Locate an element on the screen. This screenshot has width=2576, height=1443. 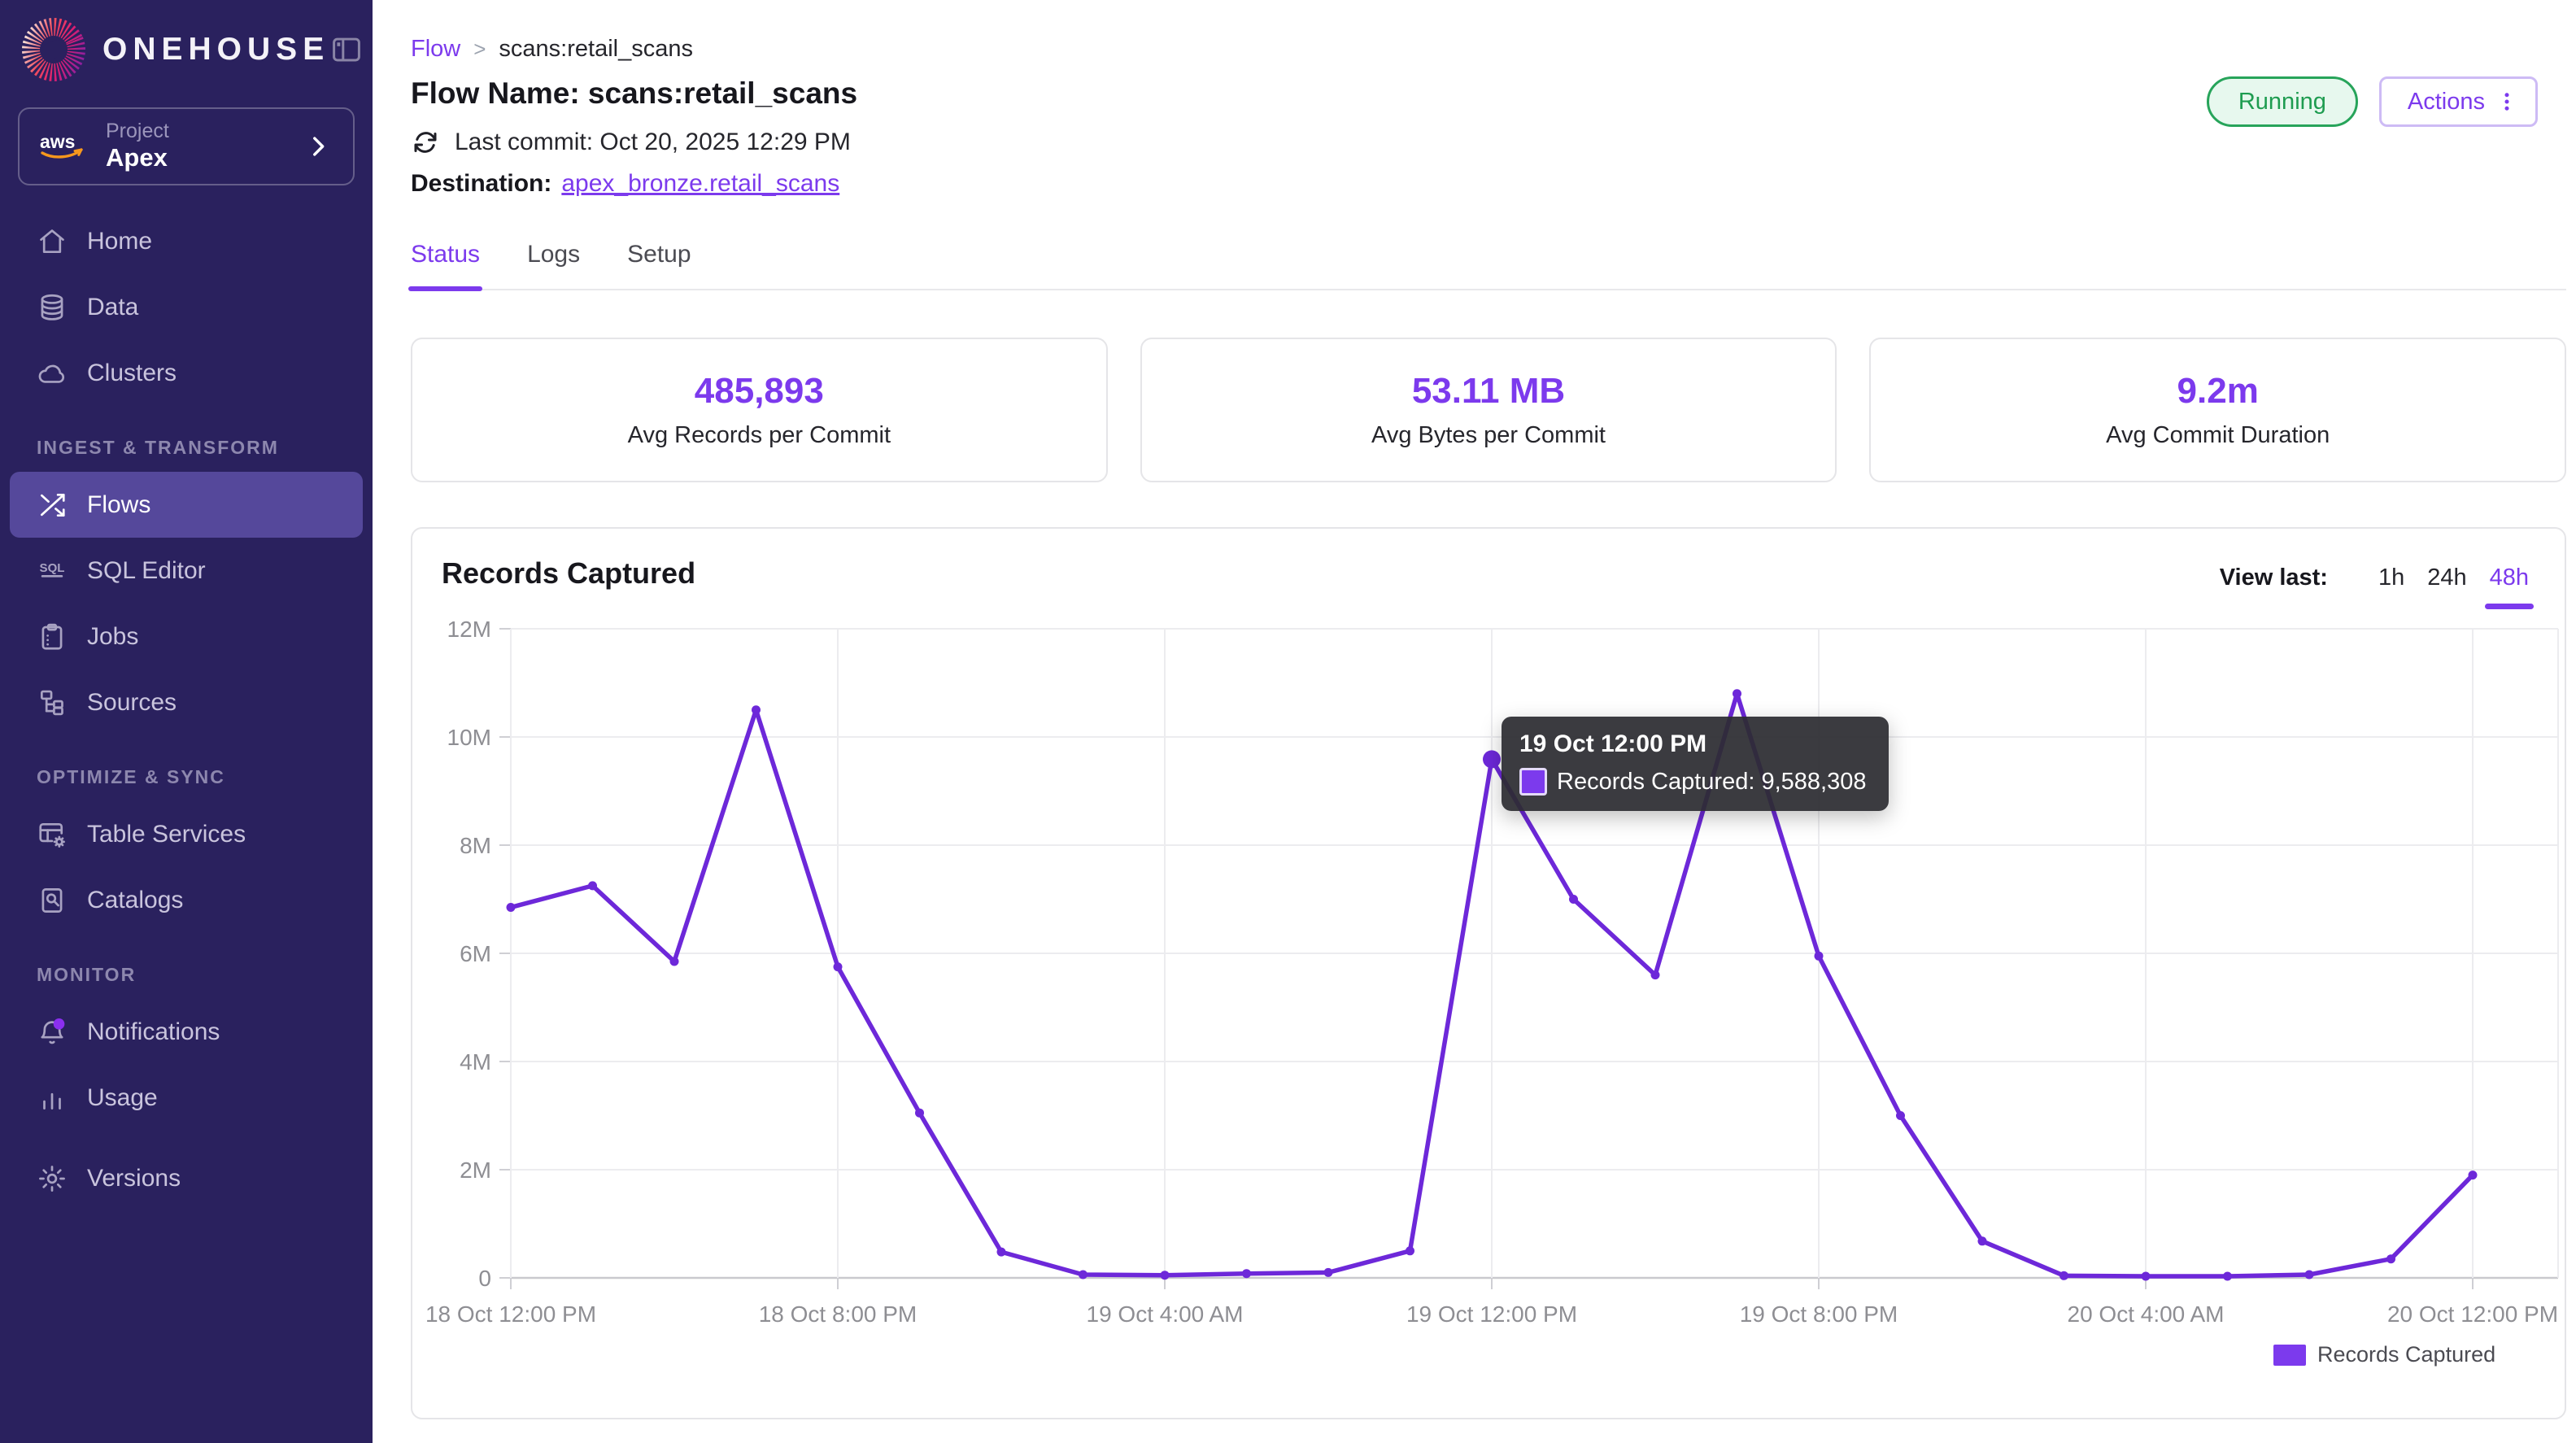
data-icon is located at coordinates (52, 307).